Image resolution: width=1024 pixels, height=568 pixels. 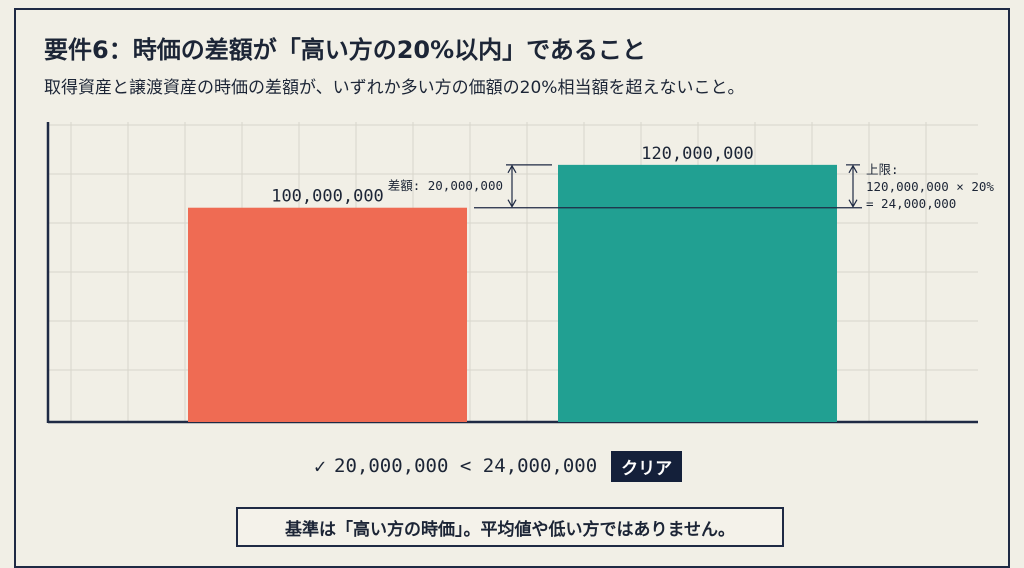 I want to click on bar-value-label: 120,000,000, so click(x=697, y=154).